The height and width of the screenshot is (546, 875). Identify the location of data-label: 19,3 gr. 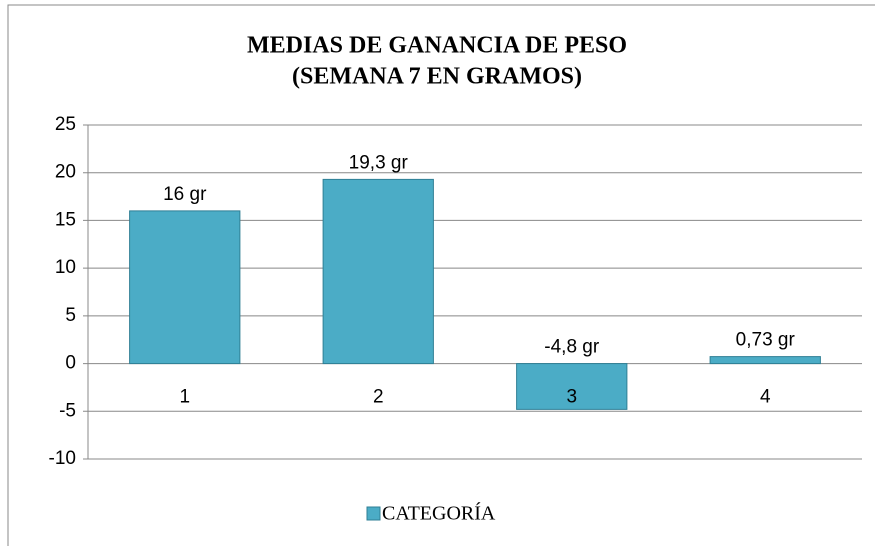
(379, 162).